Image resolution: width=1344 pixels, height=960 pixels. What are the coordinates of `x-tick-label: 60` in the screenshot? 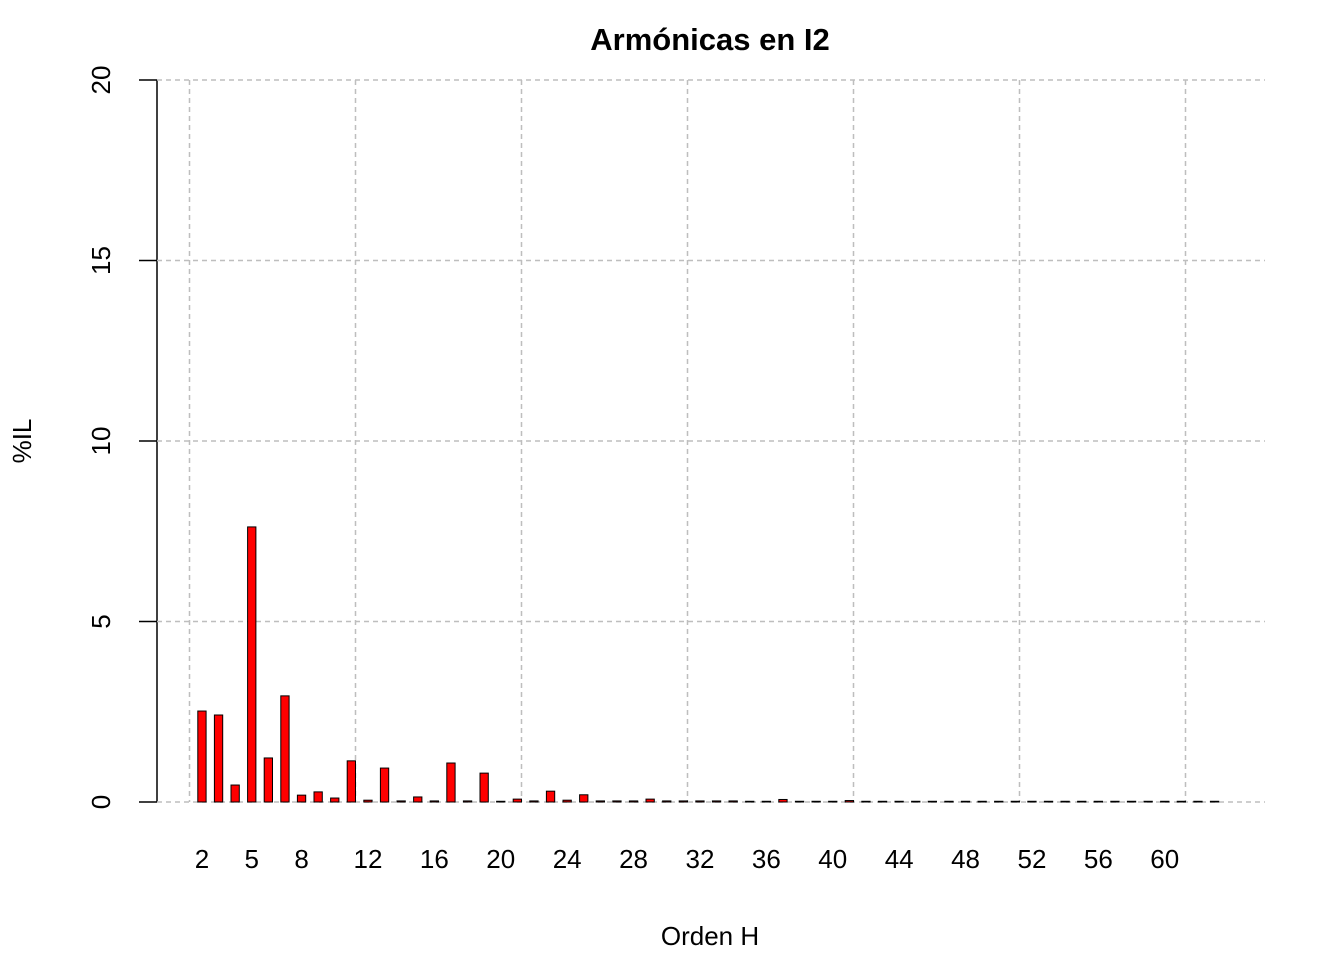 It's located at (1164, 859).